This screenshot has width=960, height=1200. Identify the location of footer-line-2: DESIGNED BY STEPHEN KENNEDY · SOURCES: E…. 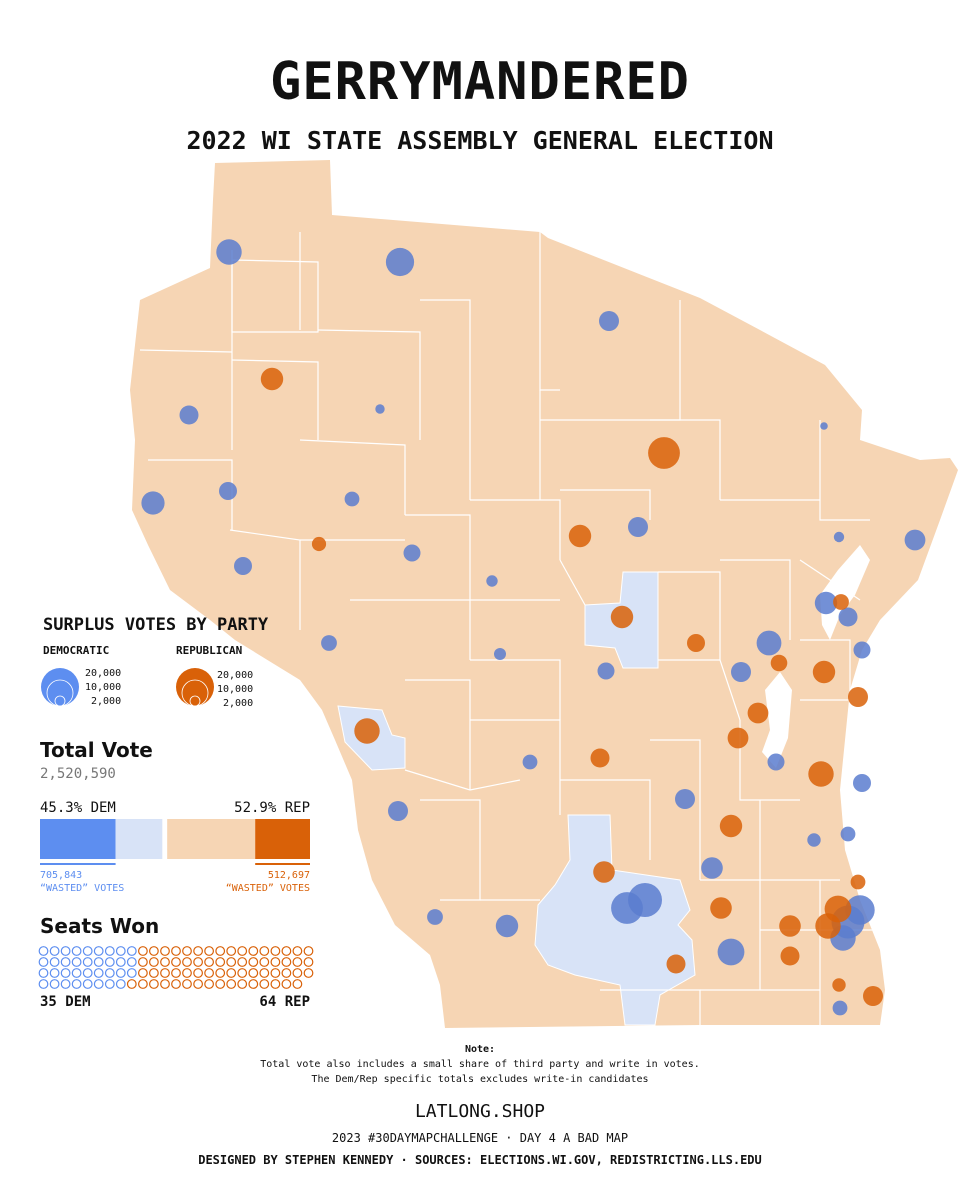
(480, 1160).